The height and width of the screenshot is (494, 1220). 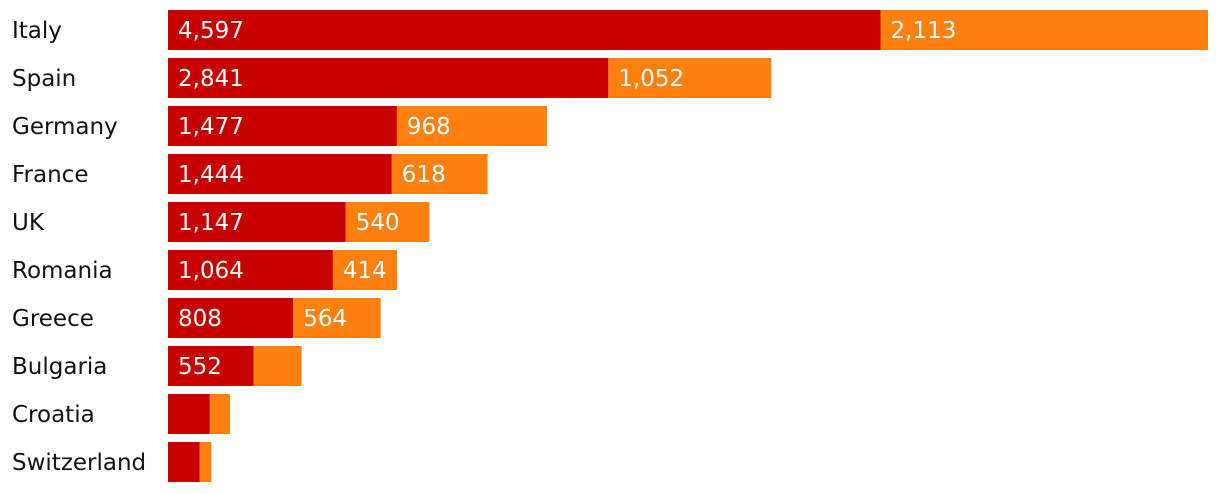 I want to click on category-label-bulgaria: Bulgaria, so click(x=59, y=367).